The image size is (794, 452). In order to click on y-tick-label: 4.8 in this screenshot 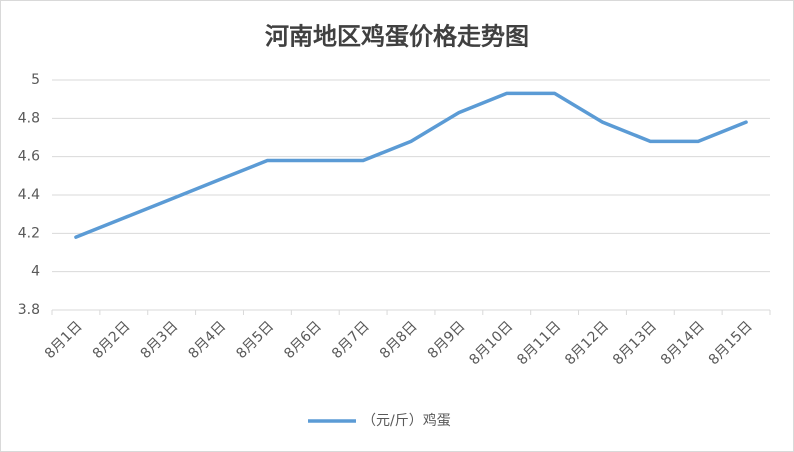, I will do `click(29, 118)`.